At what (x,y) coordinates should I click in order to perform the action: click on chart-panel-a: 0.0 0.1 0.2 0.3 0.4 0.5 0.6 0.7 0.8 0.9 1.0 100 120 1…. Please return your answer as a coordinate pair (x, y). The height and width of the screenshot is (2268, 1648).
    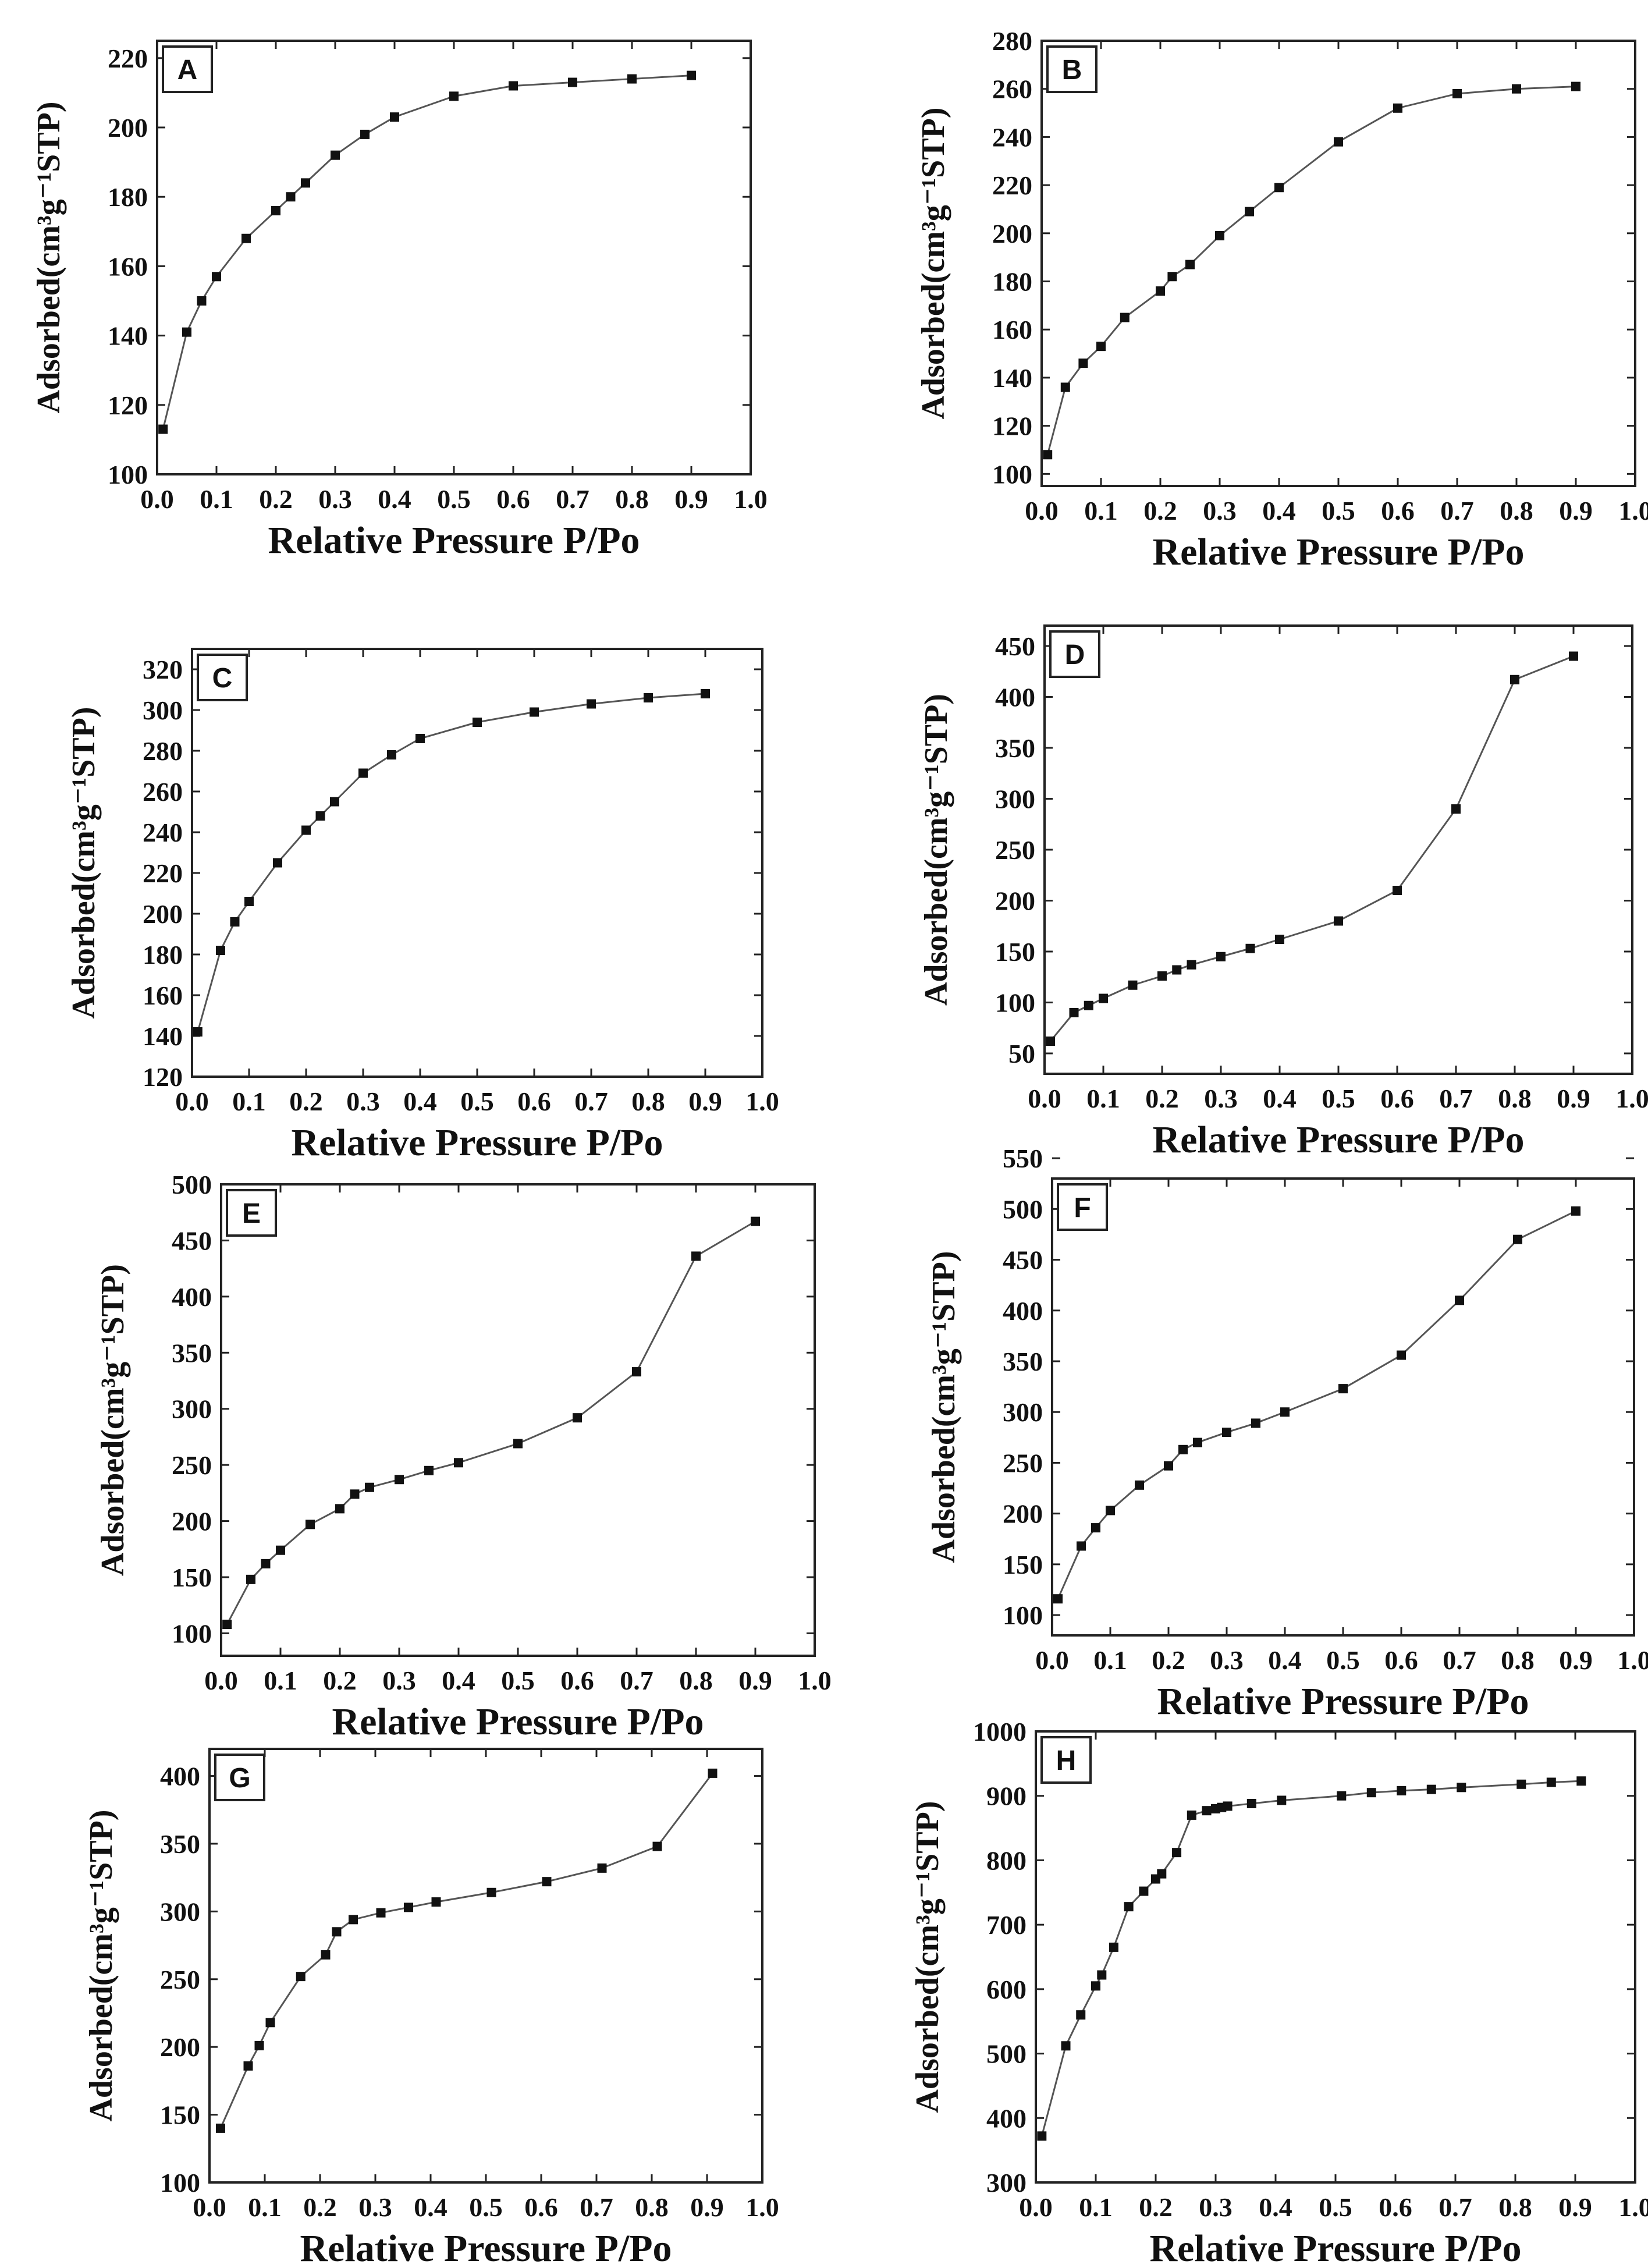
    Looking at the image, I should click on (399, 301).